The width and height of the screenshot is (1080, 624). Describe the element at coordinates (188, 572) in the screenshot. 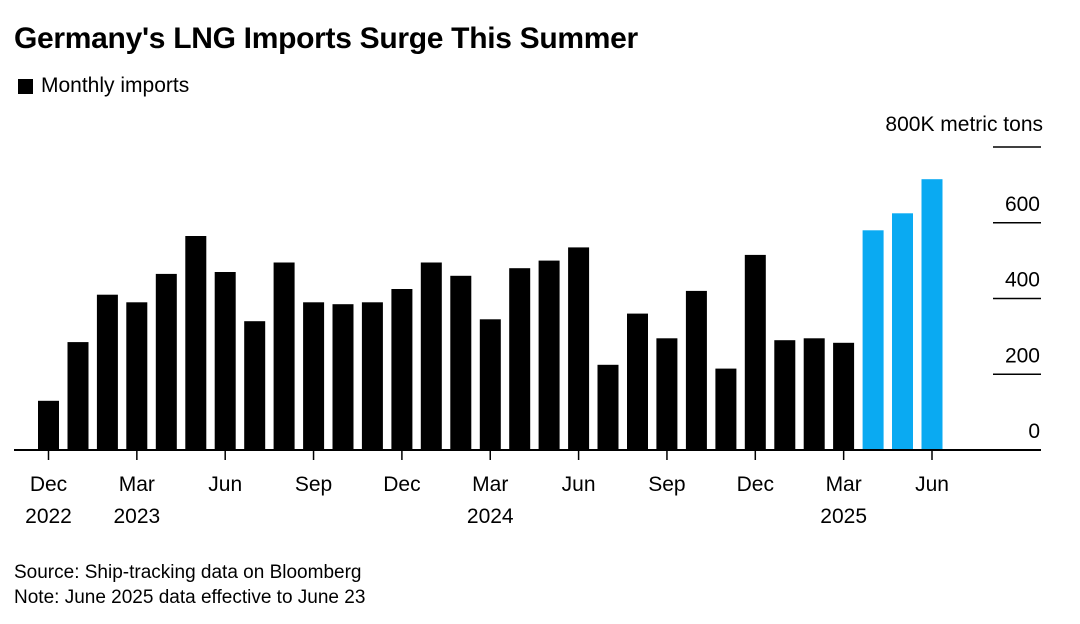

I see `source-note: Source: Ship-tracking data on Bloomberg` at that location.